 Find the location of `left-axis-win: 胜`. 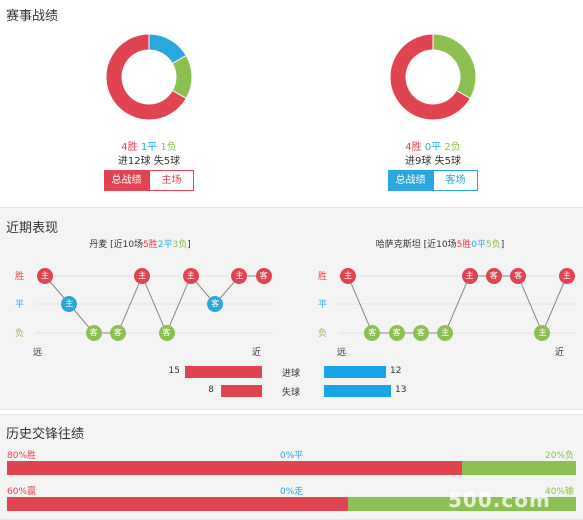

left-axis-win: 胜 is located at coordinates (20, 277).